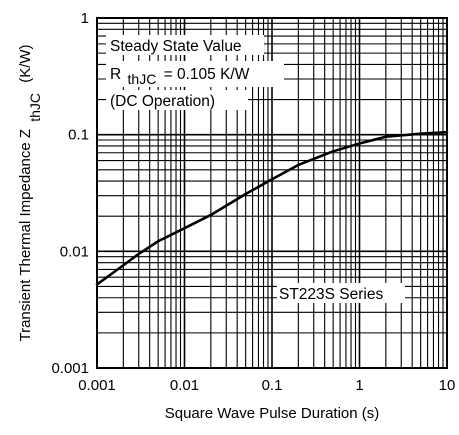  What do you see at coordinates (207, 74) in the screenshot?
I see `rthjc-value: = 0.105 K/W` at bounding box center [207, 74].